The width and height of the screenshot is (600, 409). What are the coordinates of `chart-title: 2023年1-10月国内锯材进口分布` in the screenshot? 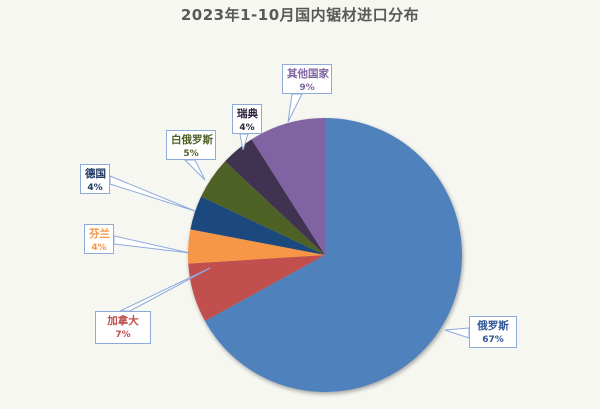 It's located at (300, 15).